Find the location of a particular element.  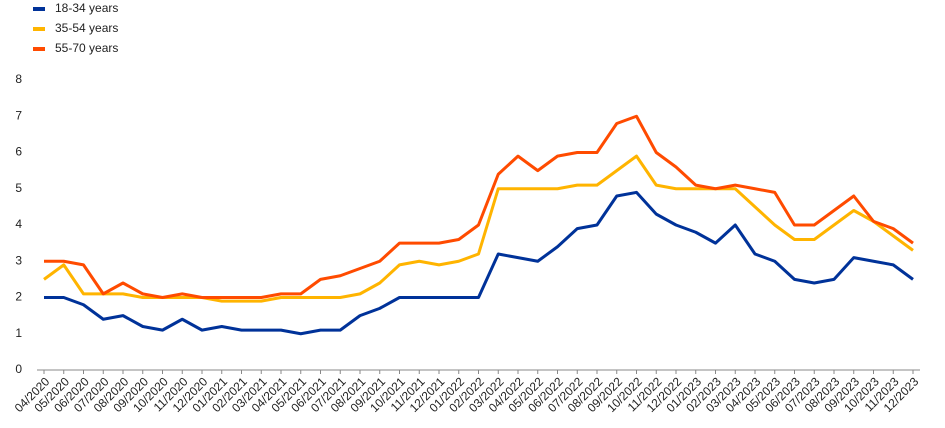

y-tick-label: 4 is located at coordinates (18, 224).